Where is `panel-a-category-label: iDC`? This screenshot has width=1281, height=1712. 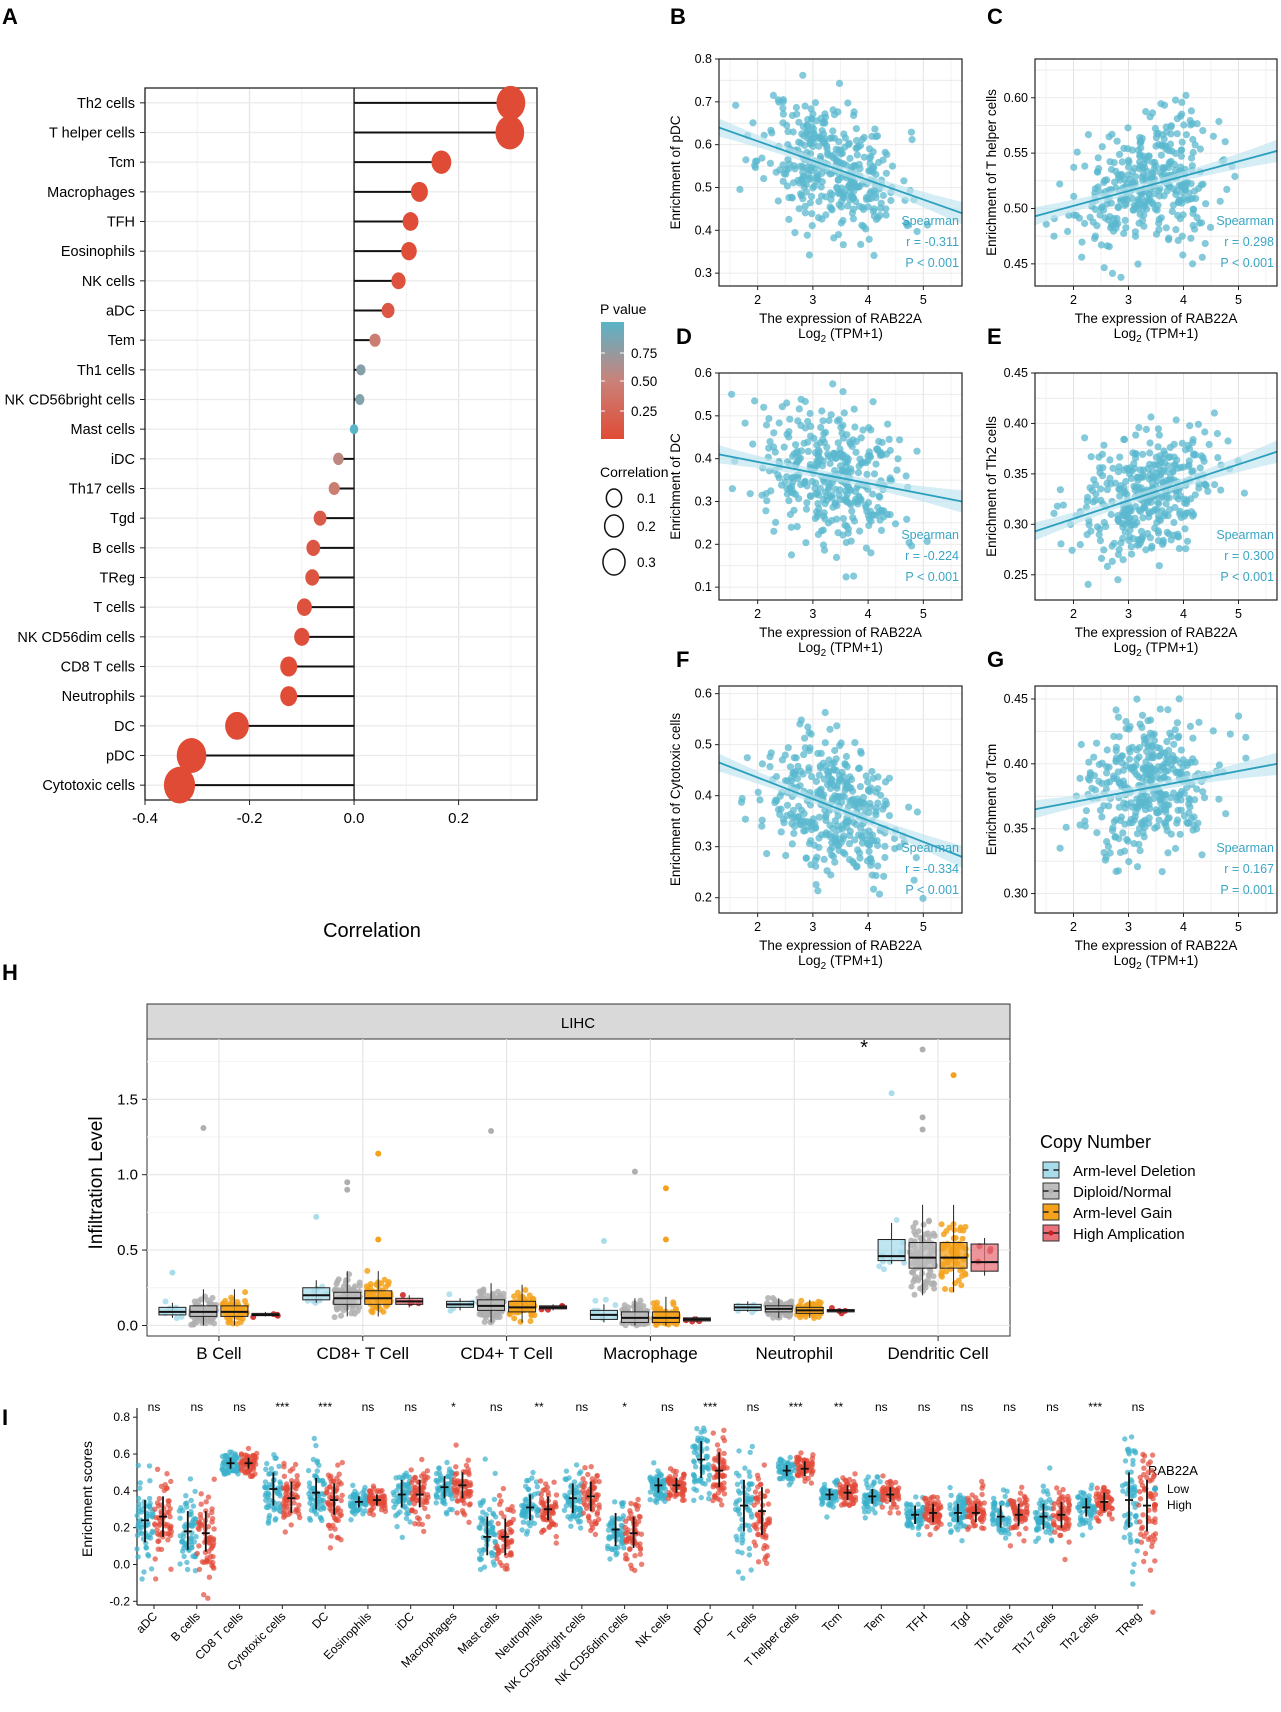
panel-a-category-label: iDC is located at coordinates (123, 460).